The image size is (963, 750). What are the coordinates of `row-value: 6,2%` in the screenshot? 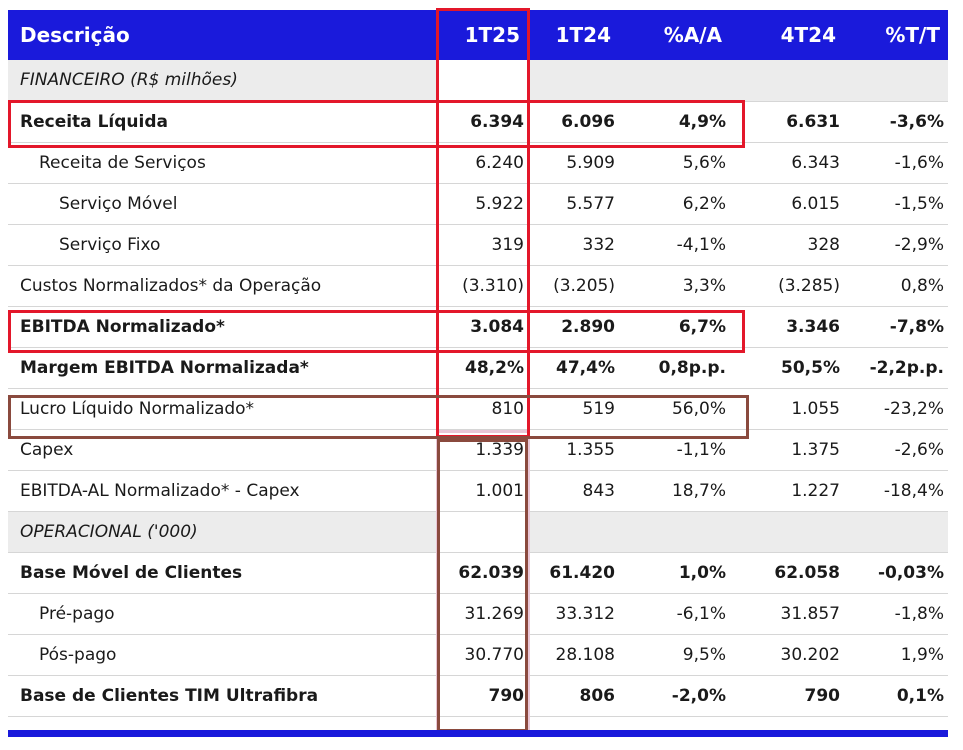 It's located at (674, 204).